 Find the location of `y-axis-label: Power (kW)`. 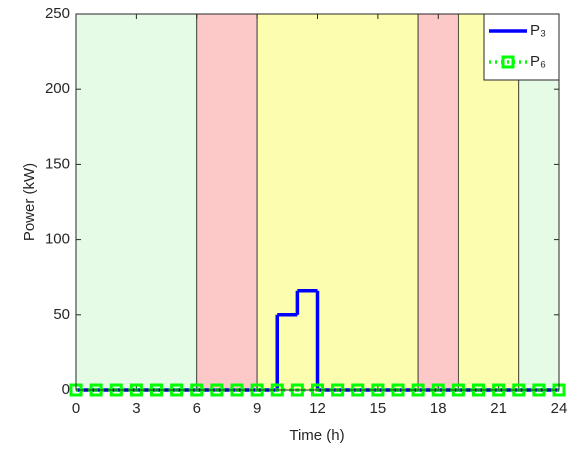

y-axis-label: Power (kW) is located at coordinates (29, 202).